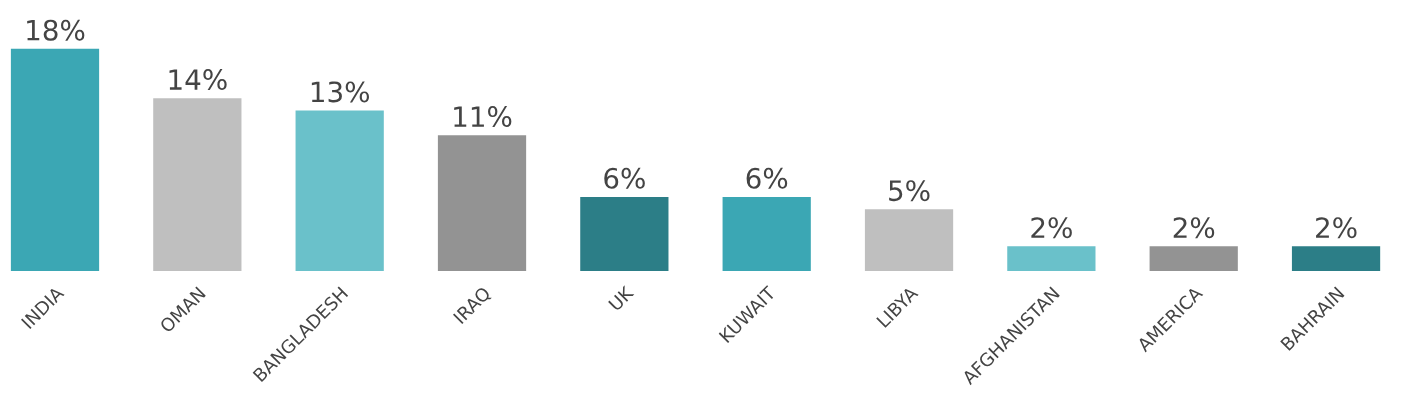 This screenshot has width=1412, height=404. What do you see at coordinates (621, 298) in the screenshot?
I see `x-tick-label: UK` at bounding box center [621, 298].